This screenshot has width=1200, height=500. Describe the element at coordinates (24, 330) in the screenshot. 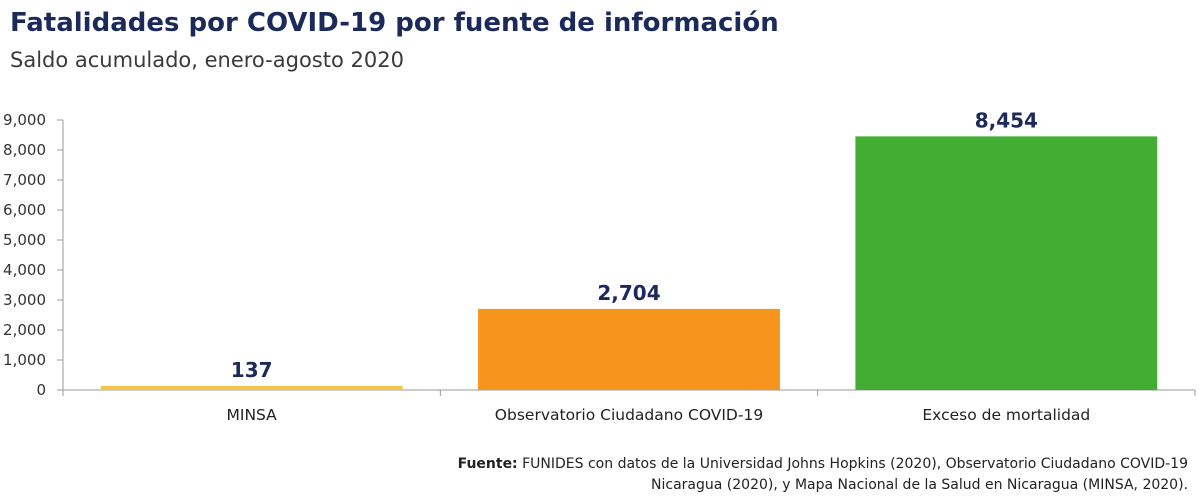

I see `y-tick-label: 2,000` at that location.